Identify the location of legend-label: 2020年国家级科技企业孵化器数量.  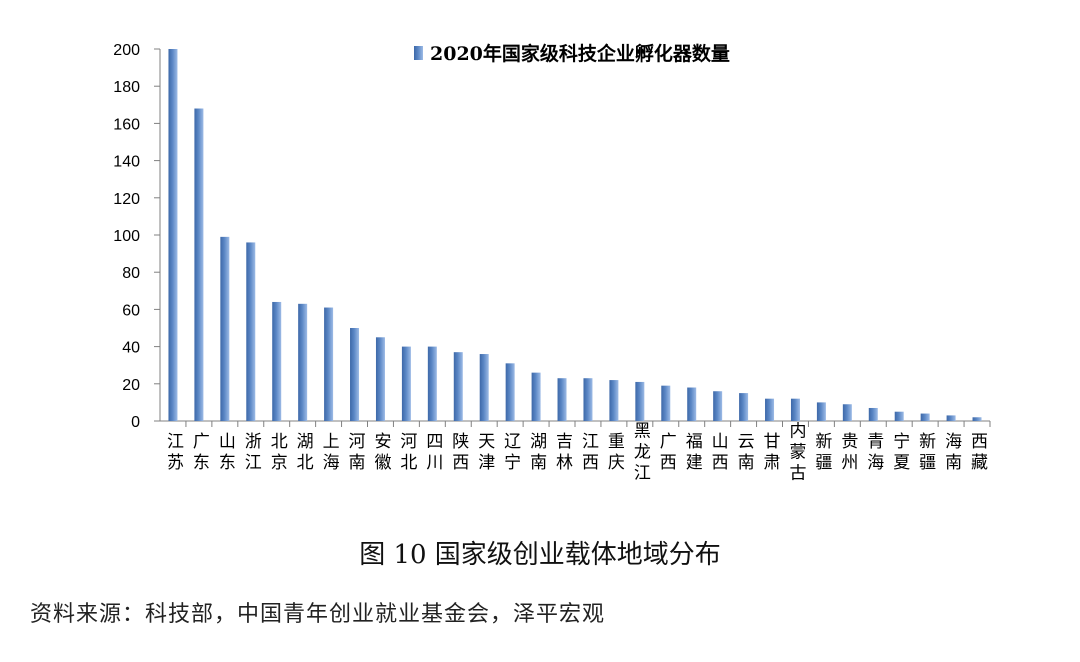
(580, 53).